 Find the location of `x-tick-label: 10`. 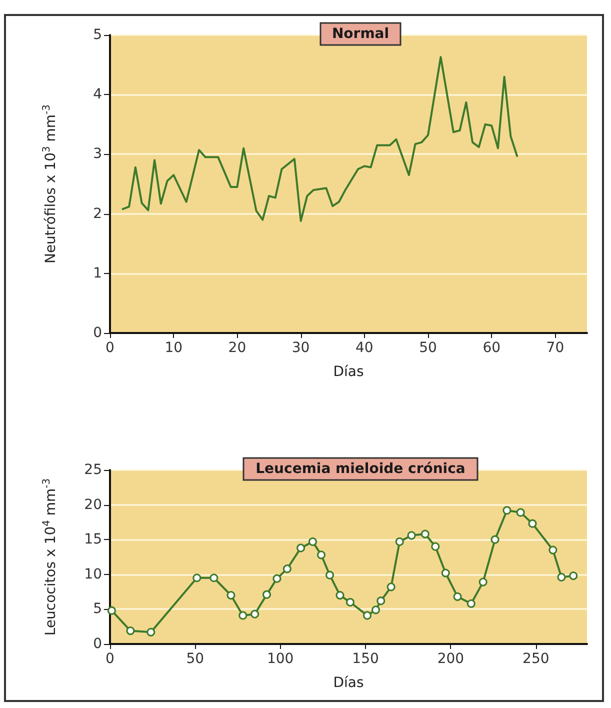

x-tick-label: 10 is located at coordinates (173, 348).